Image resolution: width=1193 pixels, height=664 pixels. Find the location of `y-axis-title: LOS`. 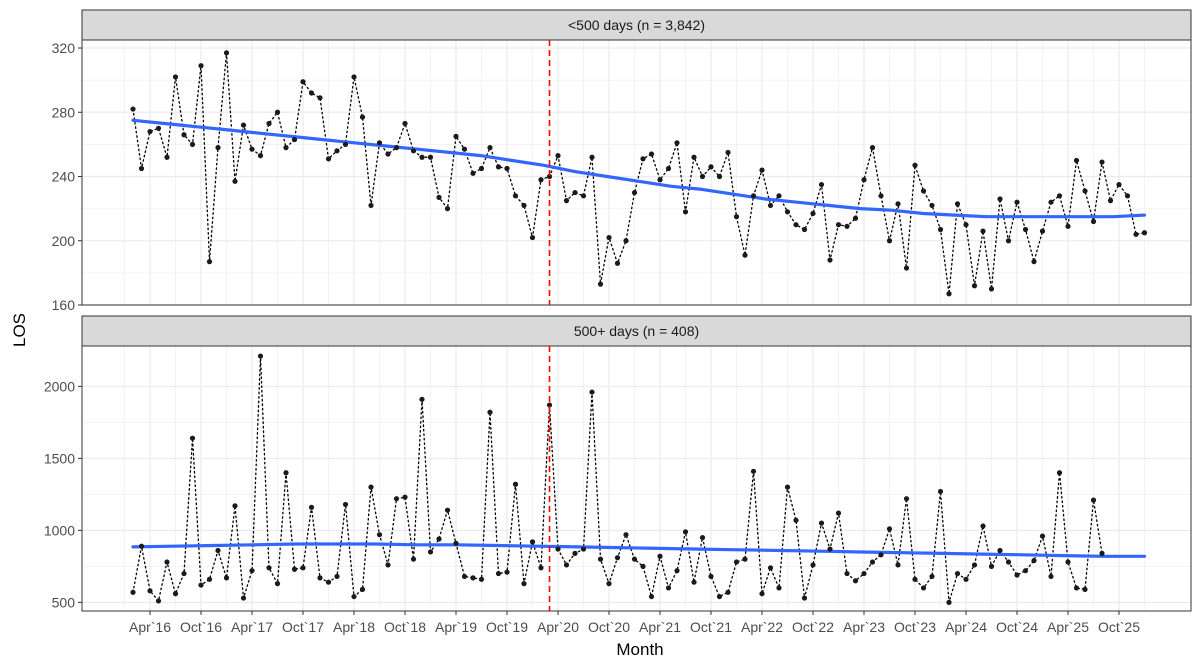

y-axis-title: LOS is located at coordinates (19, 330).